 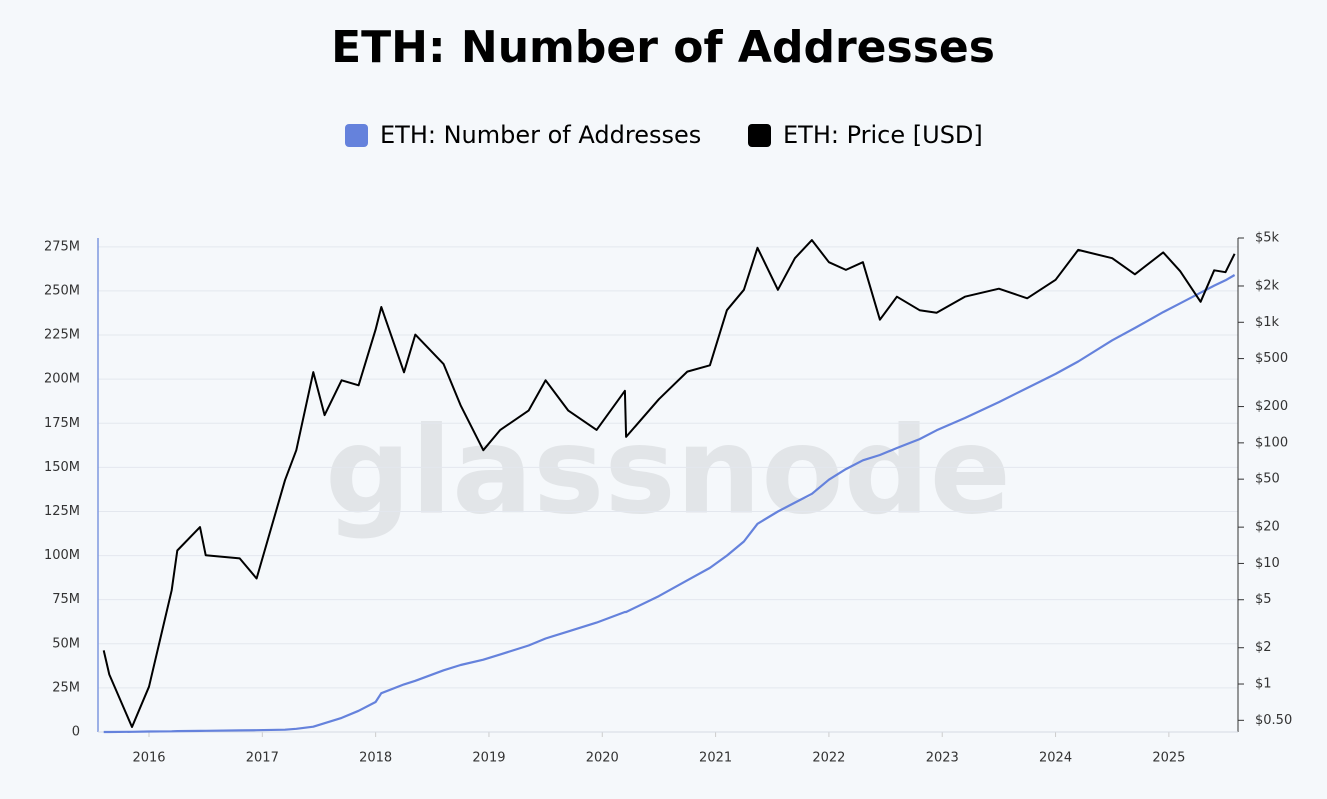 I want to click on y2-tick-label: $2k, so click(x=1267, y=285).